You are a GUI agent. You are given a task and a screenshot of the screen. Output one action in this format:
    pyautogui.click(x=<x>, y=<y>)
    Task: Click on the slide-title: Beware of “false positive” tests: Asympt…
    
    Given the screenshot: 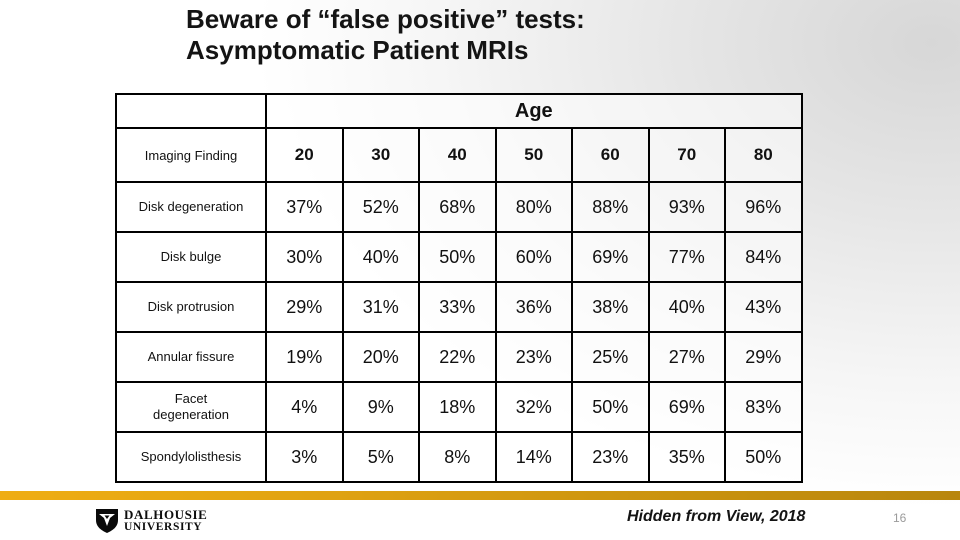 What is the action you would take?
    pyautogui.click(x=385, y=35)
    